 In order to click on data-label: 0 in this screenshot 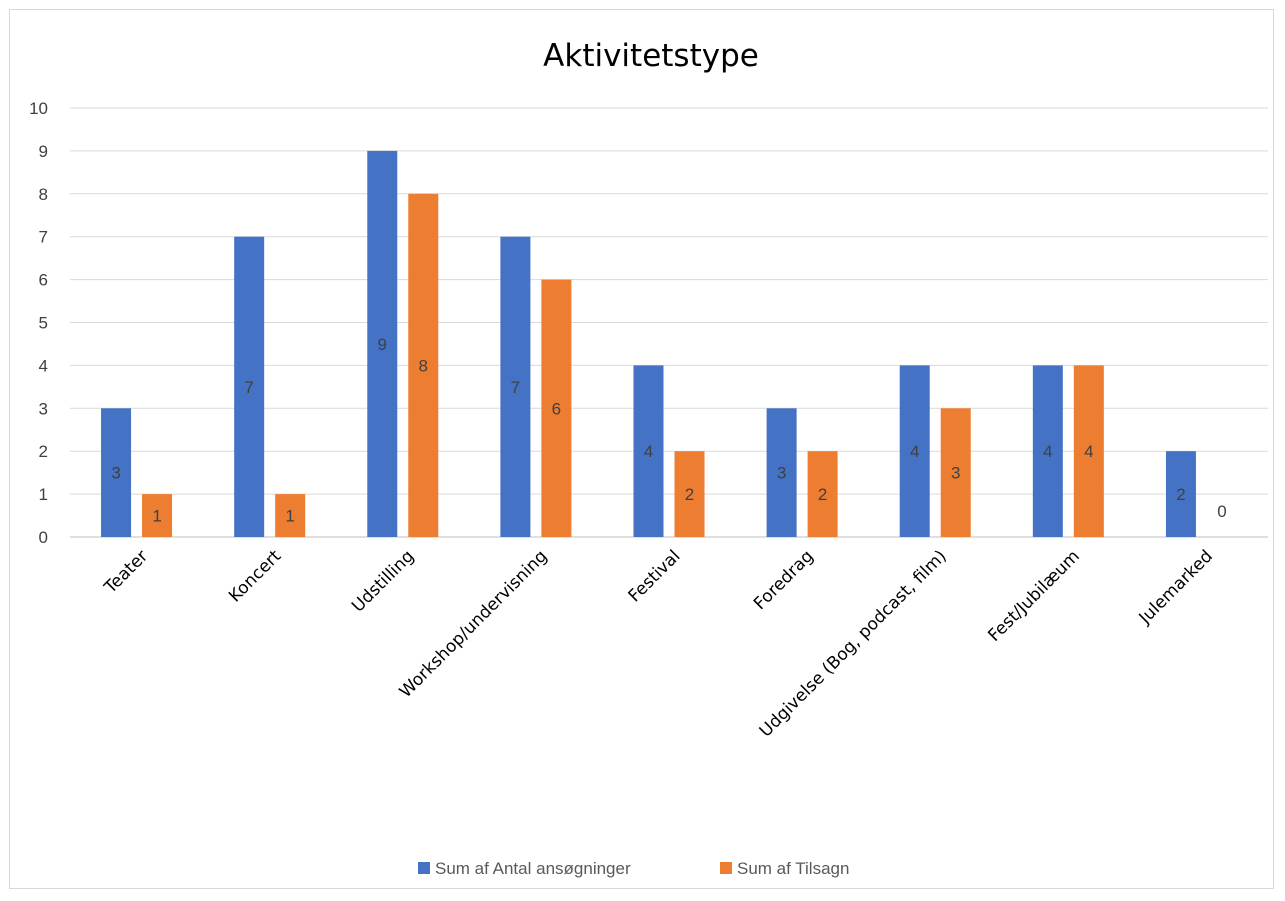, I will do `click(1221, 511)`.